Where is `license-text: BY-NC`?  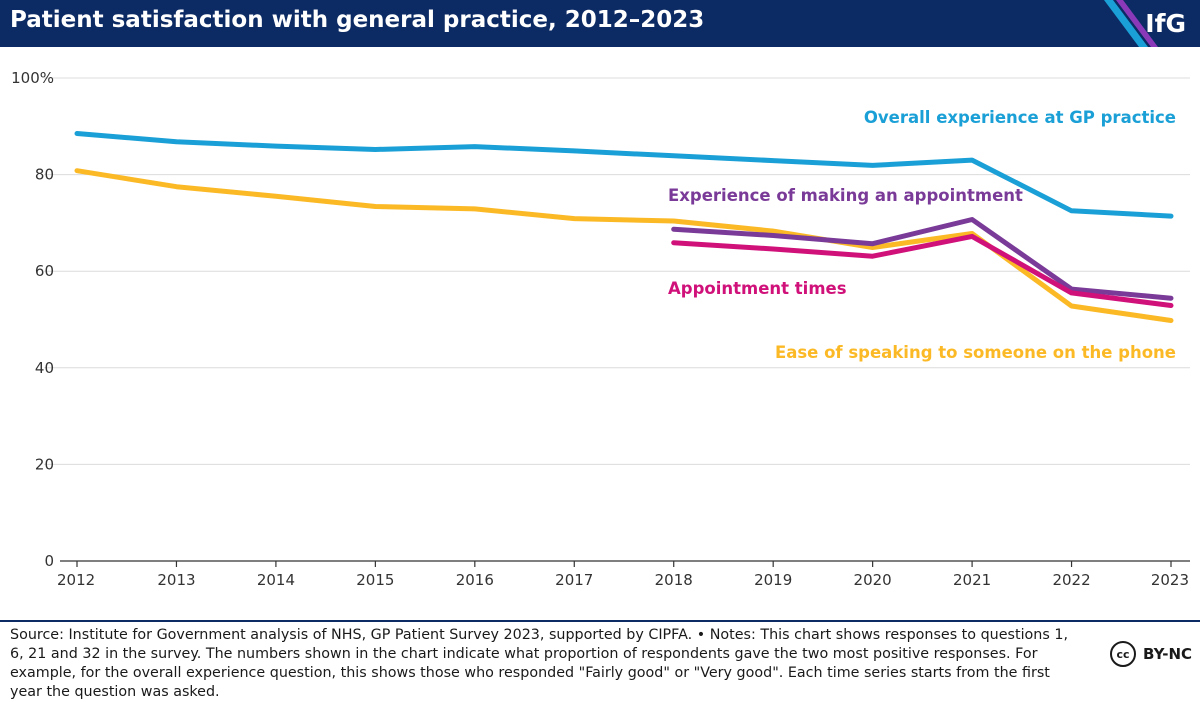 license-text: BY-NC is located at coordinates (1168, 654).